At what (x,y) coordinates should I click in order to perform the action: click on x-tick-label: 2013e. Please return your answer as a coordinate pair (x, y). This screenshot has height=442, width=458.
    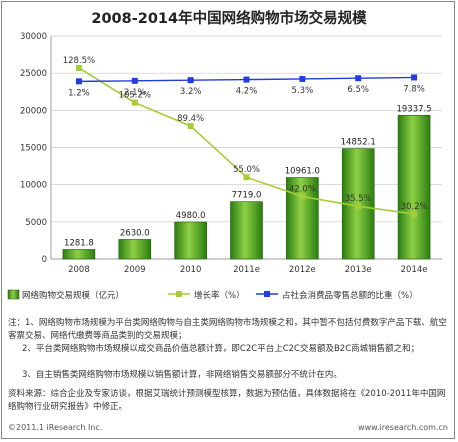
    Looking at the image, I should click on (358, 270).